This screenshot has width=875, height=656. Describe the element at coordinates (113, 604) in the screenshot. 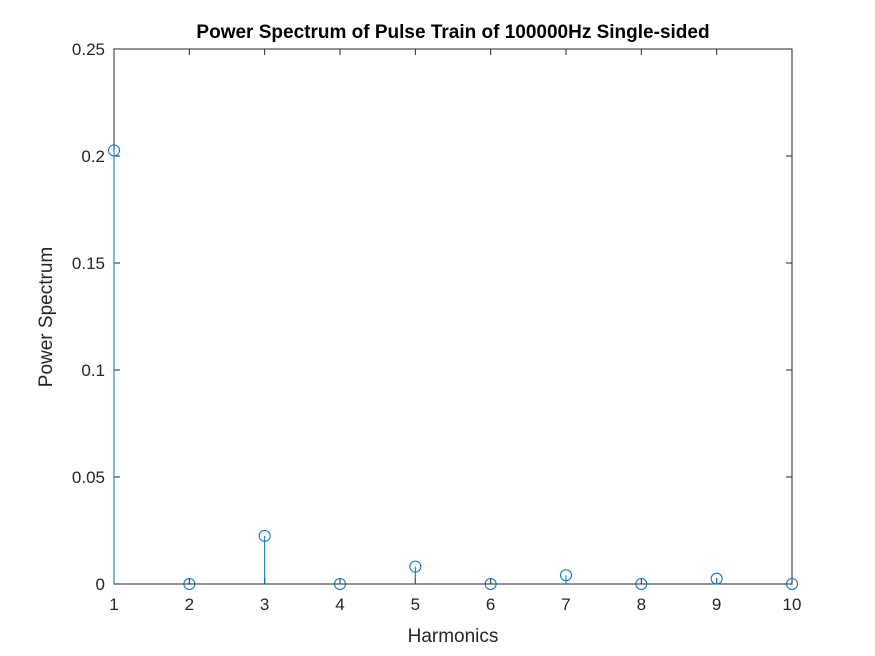

I see `x-tick-label: 1` at that location.